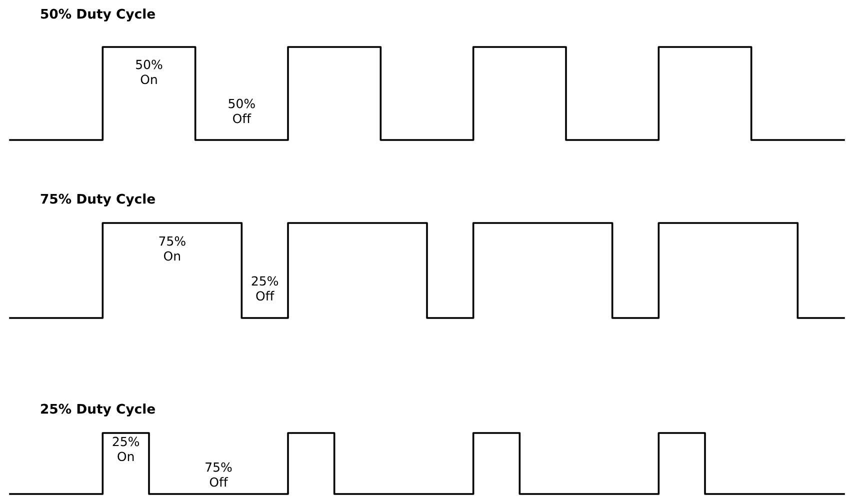 This screenshot has height=498, width=846. Describe the element at coordinates (149, 72) in the screenshot. I see `annotation: 50% On` at that location.